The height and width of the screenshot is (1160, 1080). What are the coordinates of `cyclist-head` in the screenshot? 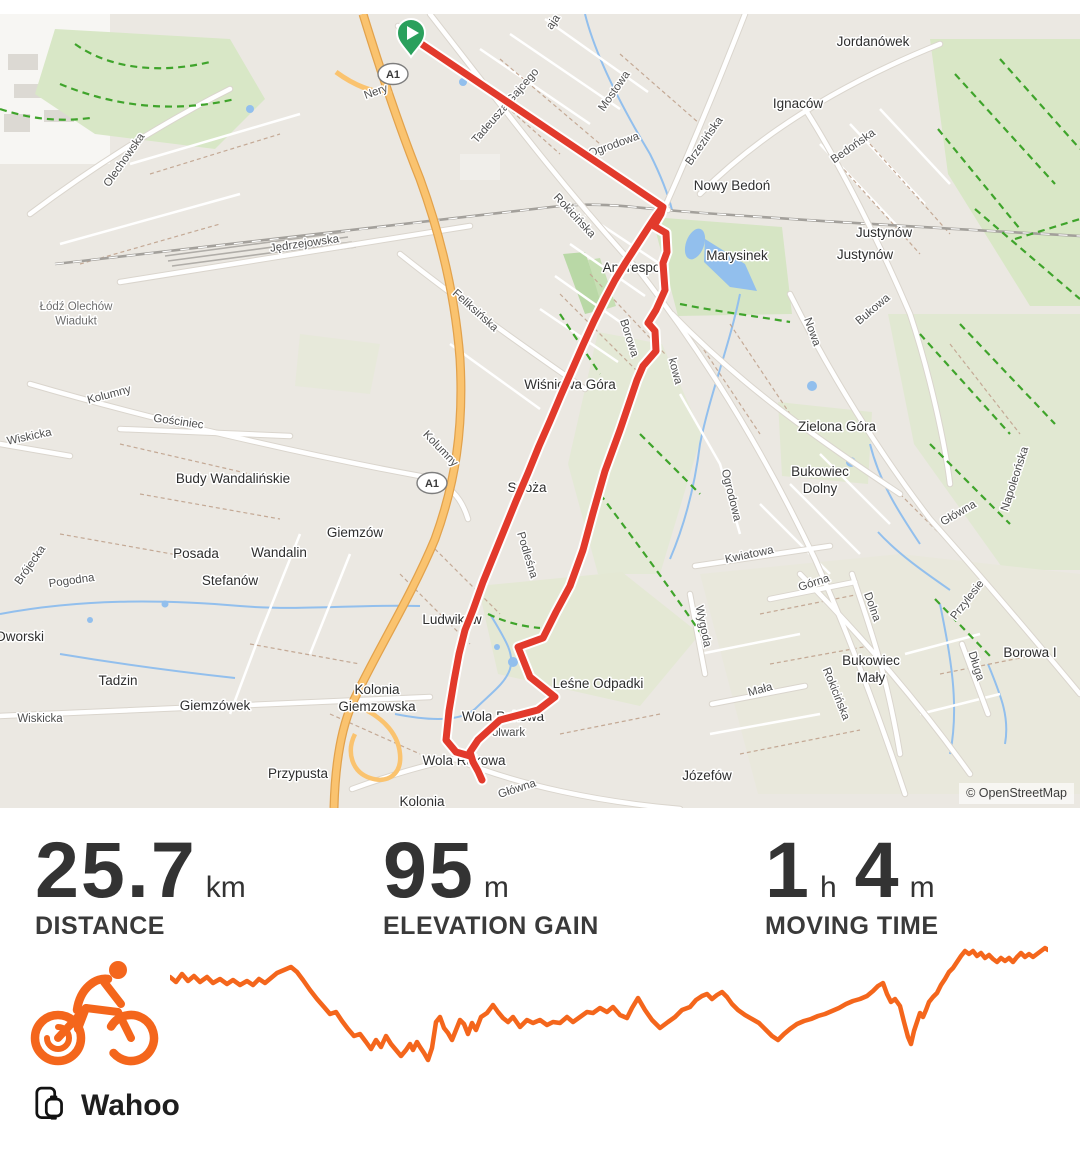 It's located at (118, 970).